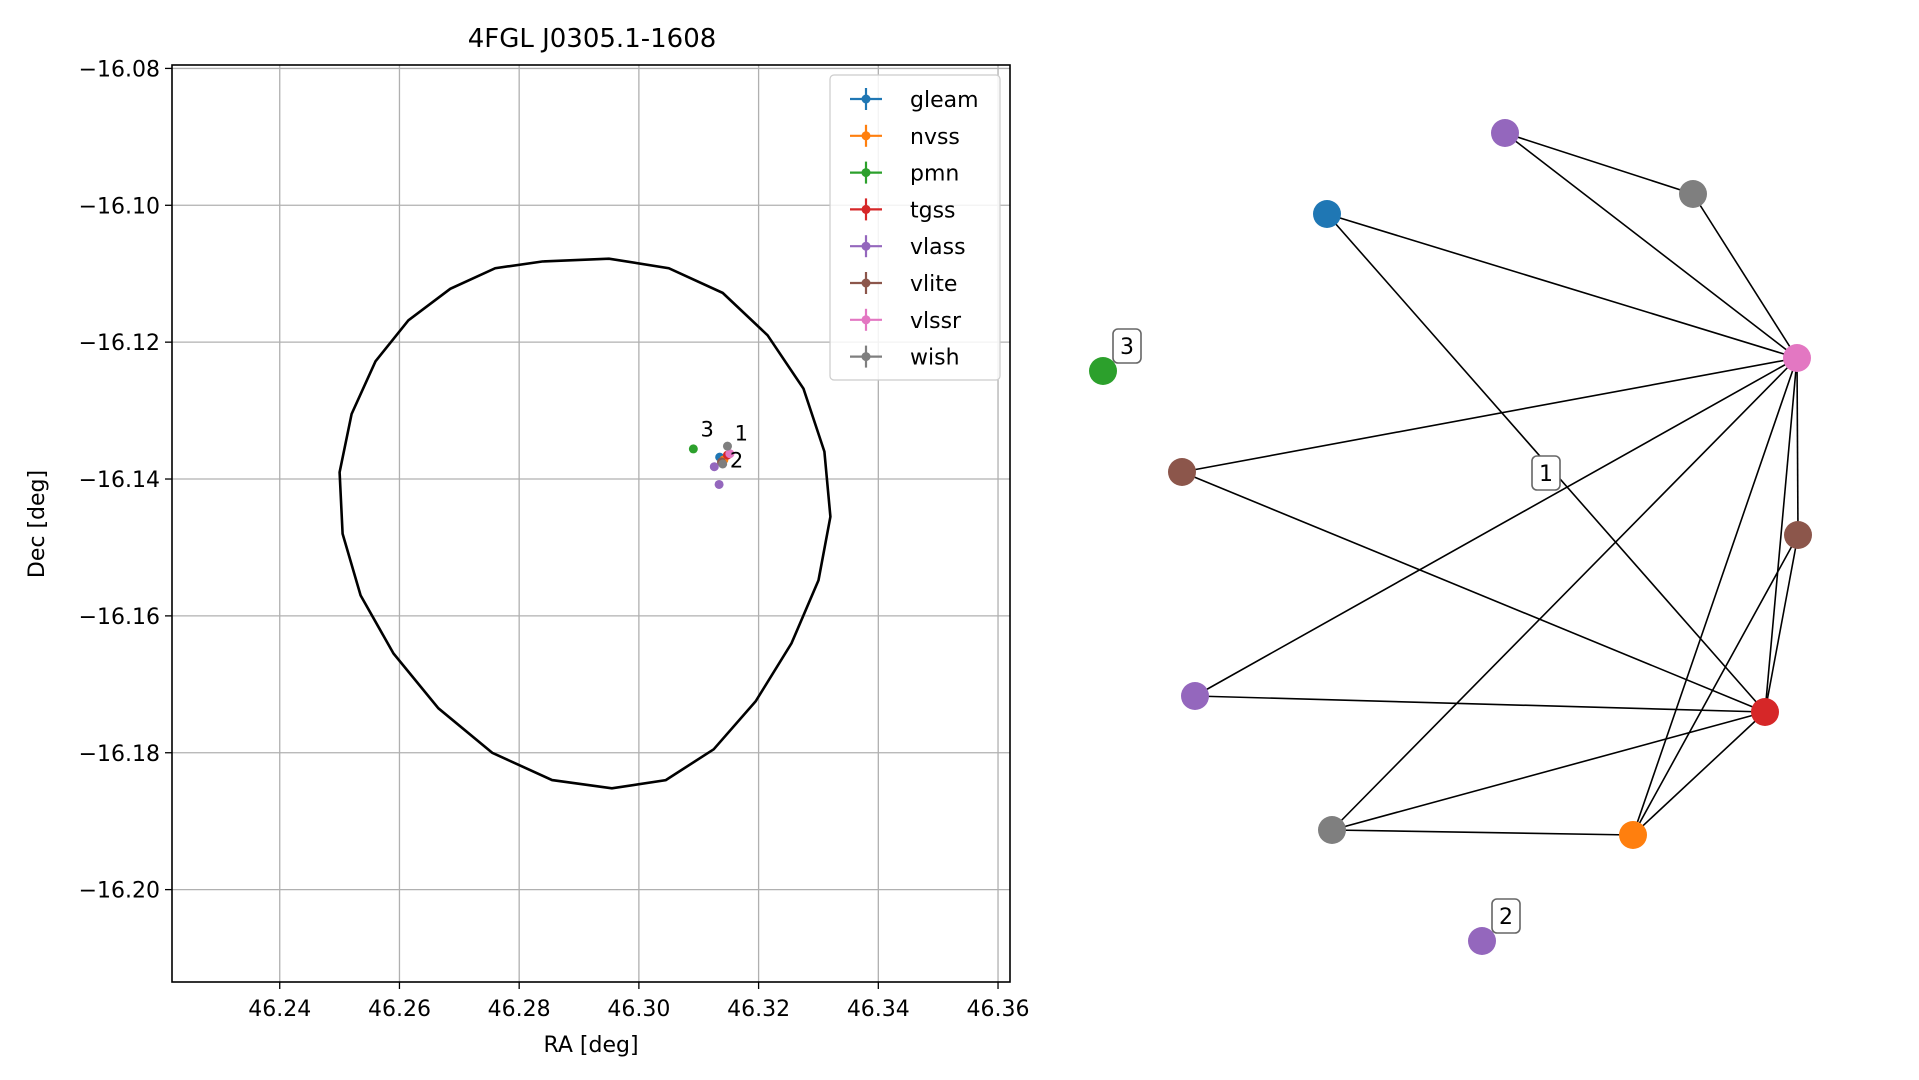  Describe the element at coordinates (1103, 371) in the screenshot. I see `network-node-pmn` at that location.